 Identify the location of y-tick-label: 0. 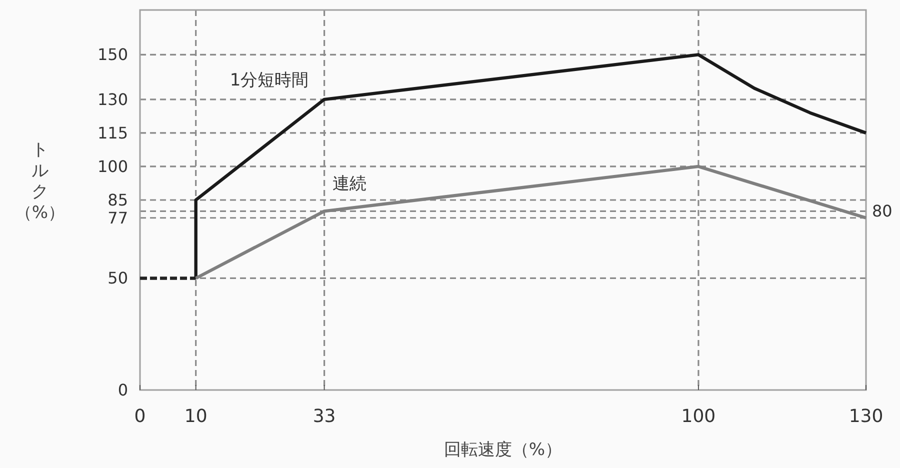
(123, 390).